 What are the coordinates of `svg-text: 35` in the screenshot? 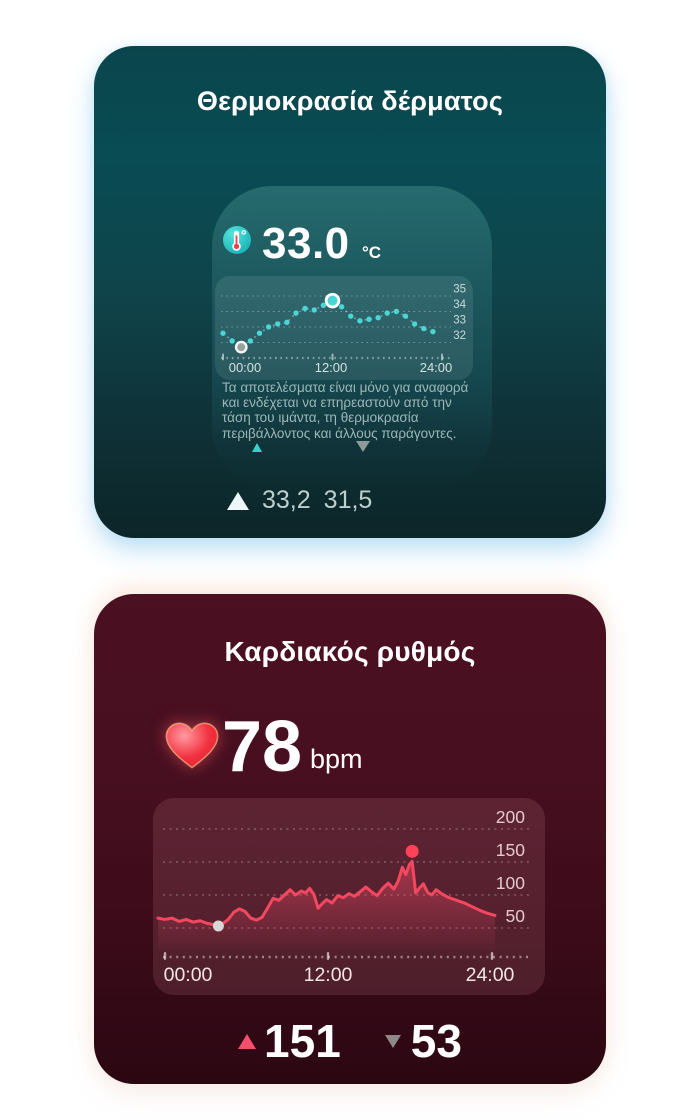 It's located at (459, 290).